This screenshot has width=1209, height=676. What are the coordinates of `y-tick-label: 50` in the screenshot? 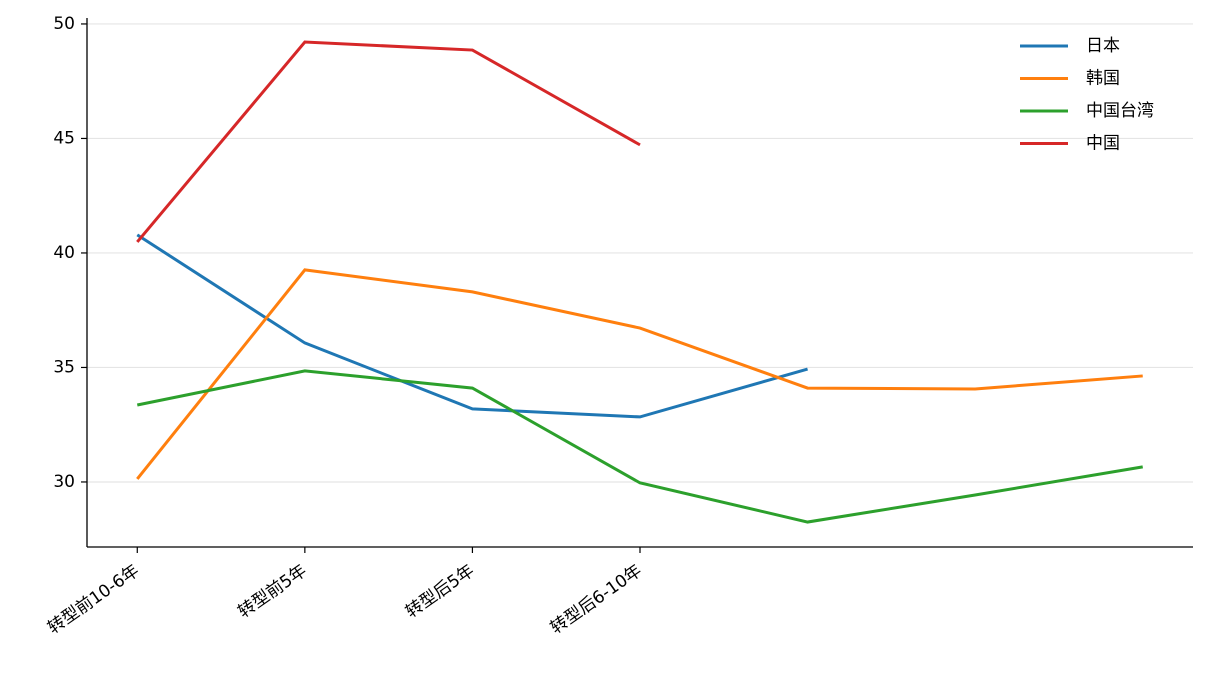 It's located at (64, 24).